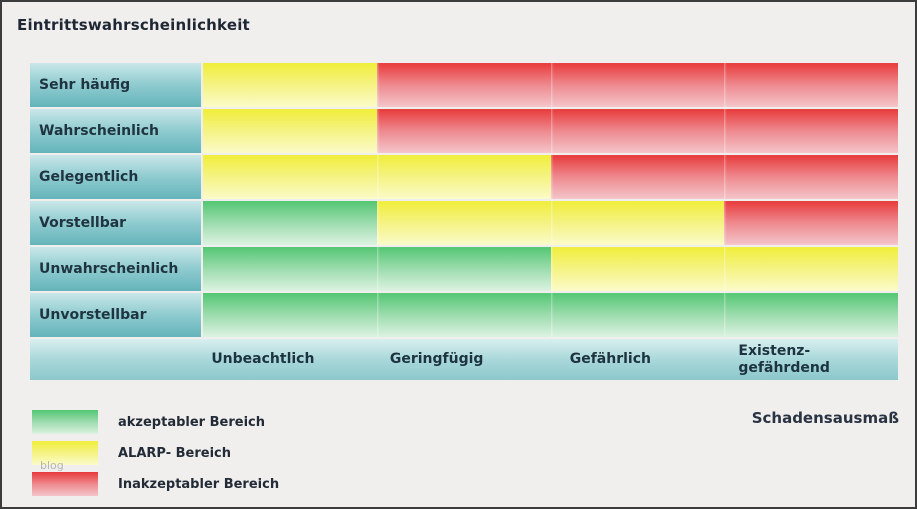 The height and width of the screenshot is (509, 917). Describe the element at coordinates (610, 359) in the screenshot. I see `column-header-label: Gefährlich` at that location.